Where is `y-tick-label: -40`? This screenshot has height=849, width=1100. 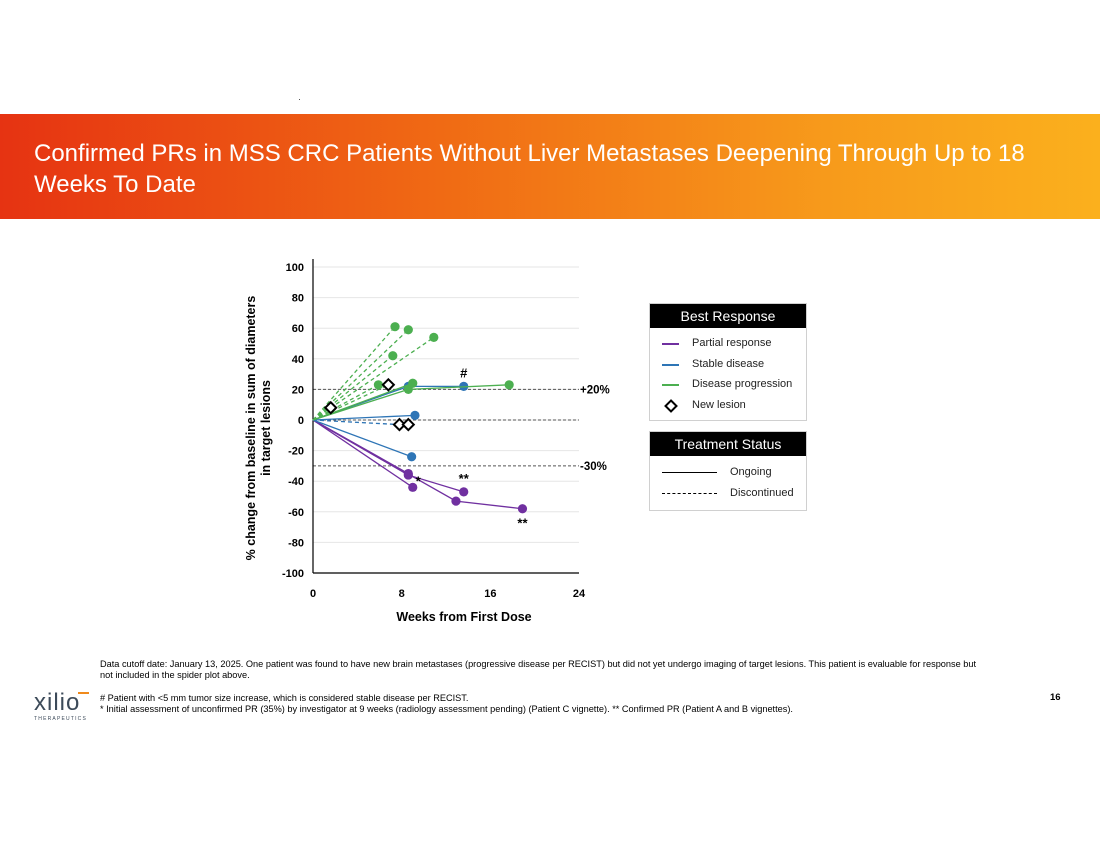 y-tick-label: -40 is located at coordinates (296, 482).